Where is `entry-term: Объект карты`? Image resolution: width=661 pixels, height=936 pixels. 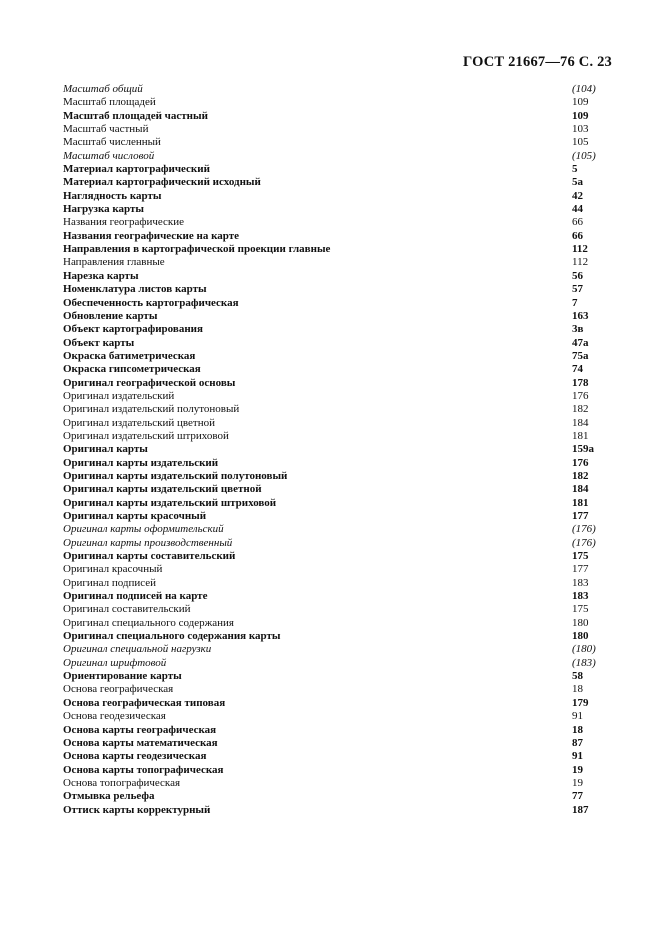
entry-term: Объект карты is located at coordinates (99, 342).